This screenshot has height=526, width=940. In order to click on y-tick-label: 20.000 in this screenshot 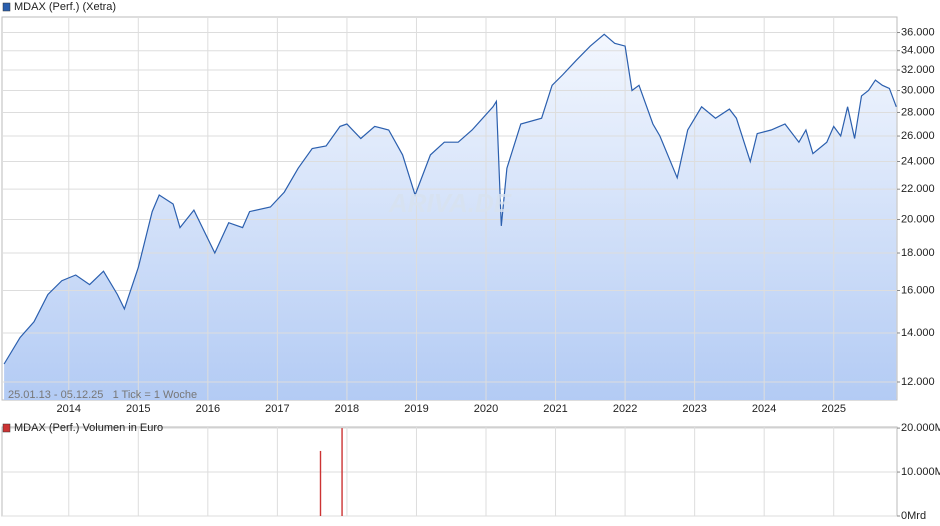, I will do `click(918, 219)`.